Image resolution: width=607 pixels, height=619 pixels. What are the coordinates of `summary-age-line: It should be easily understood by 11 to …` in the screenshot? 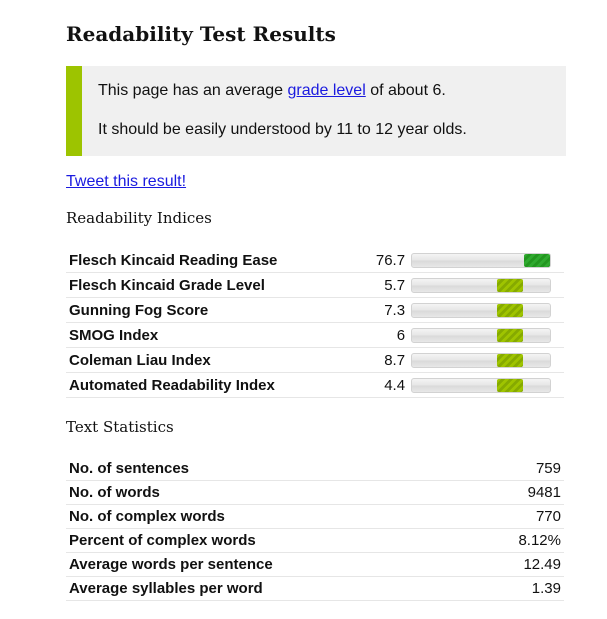 It's located at (282, 129).